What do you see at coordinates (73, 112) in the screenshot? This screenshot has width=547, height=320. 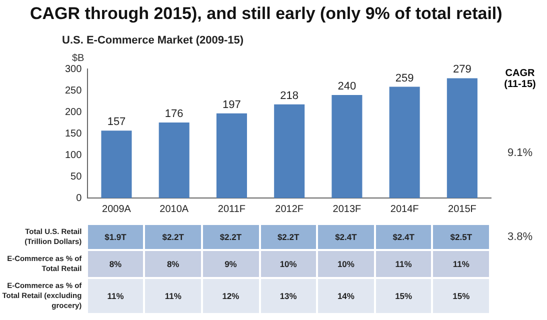 I see `y-tick-label: 200` at bounding box center [73, 112].